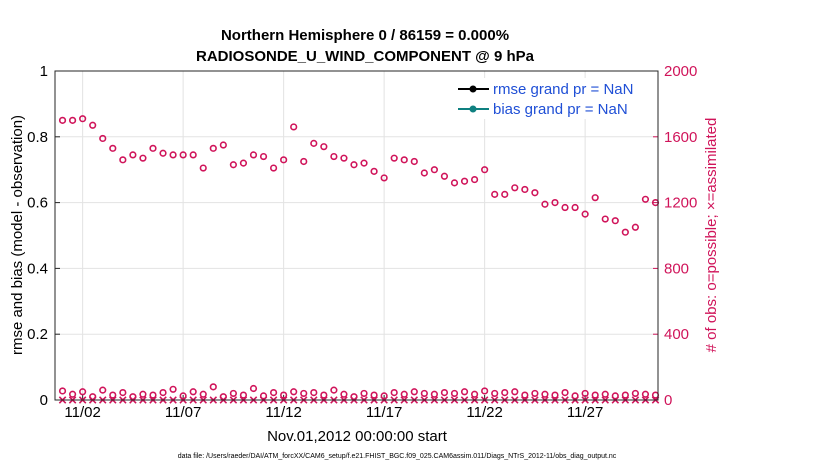  I want to click on legend-rmse-marker, so click(473, 89).